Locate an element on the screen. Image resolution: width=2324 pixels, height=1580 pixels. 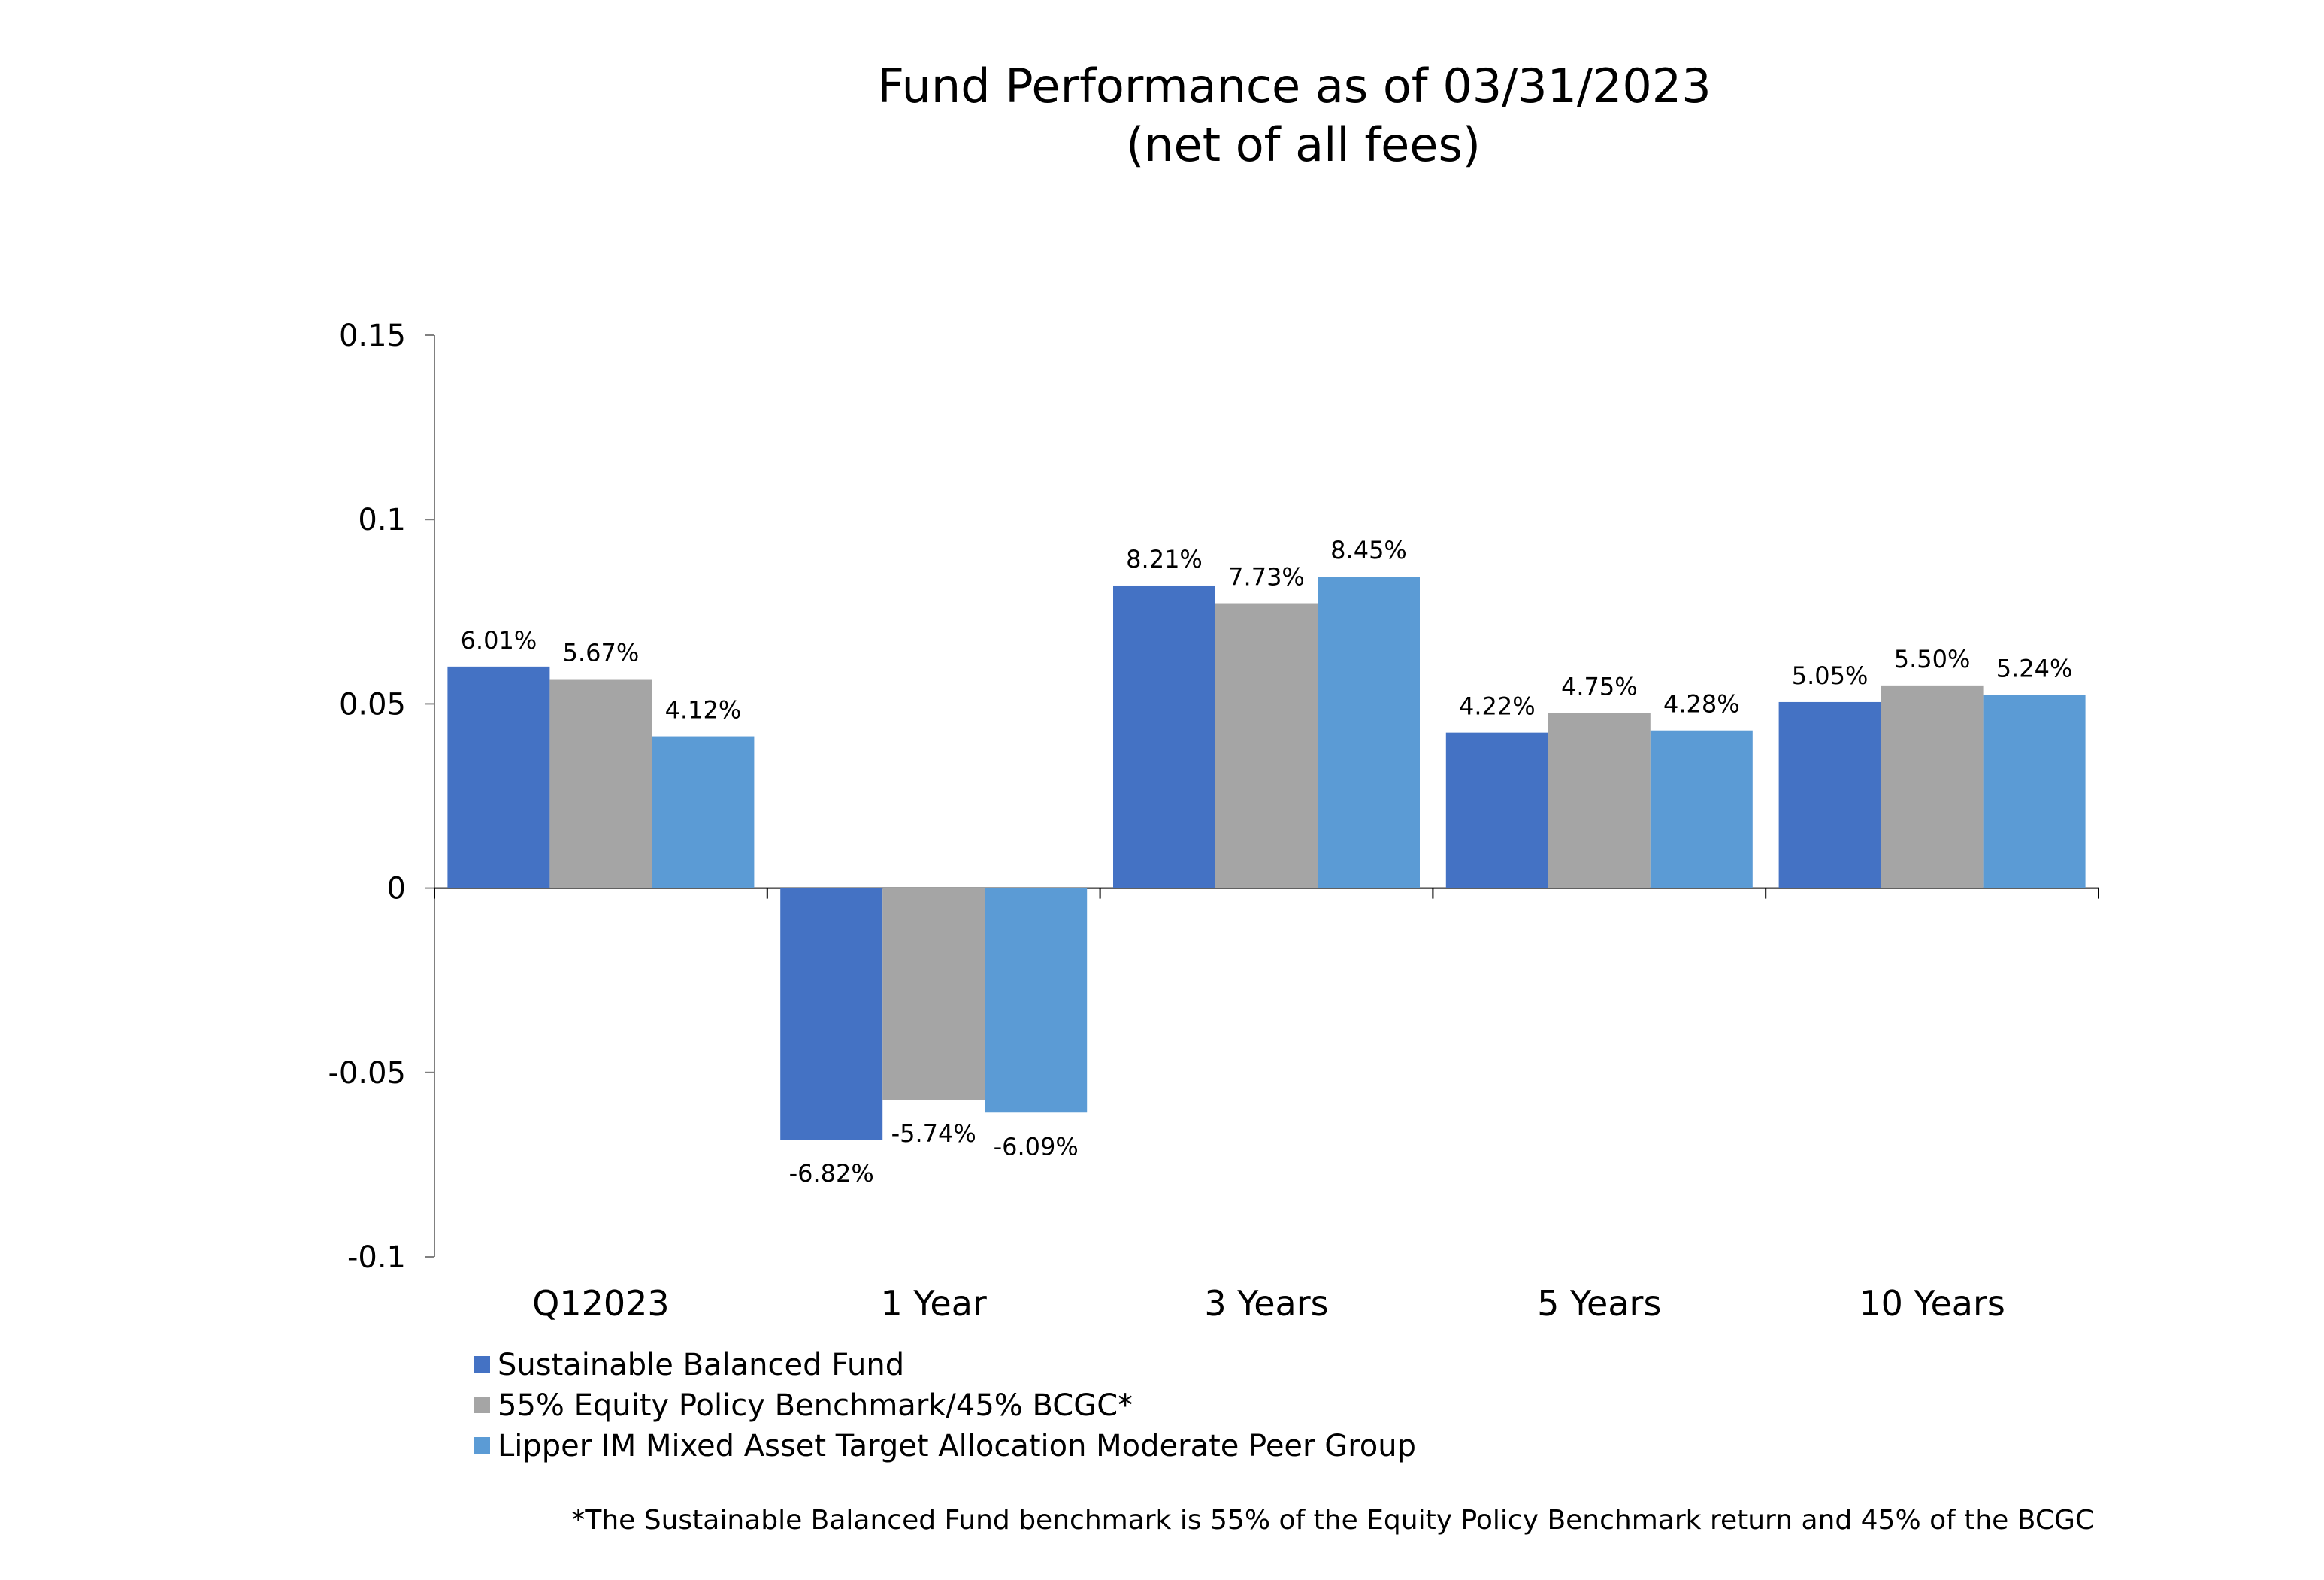
chart-title: Fund Performance as of 03/31/2023 is located at coordinates (1294, 86).